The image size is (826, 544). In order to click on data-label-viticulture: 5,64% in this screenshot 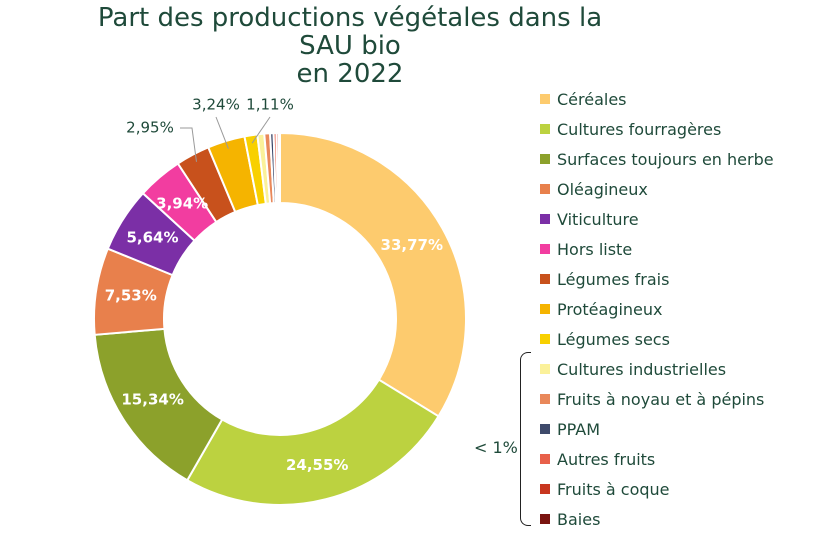, I will do `click(152, 238)`.